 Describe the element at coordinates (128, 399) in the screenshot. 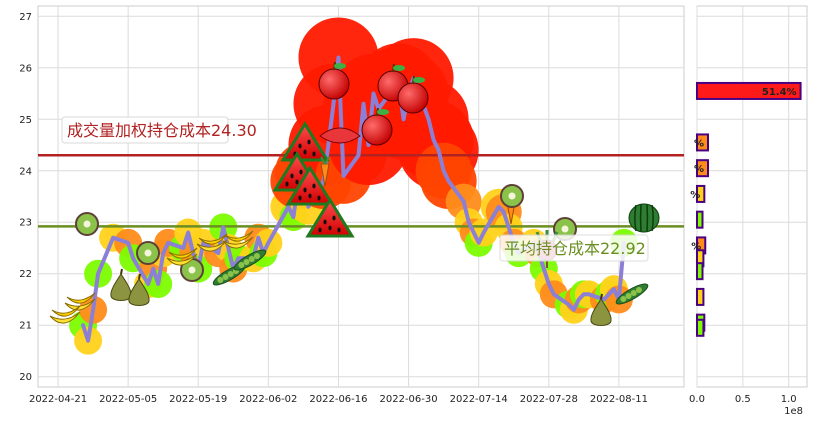

I see `x-tick-label: 2022-05-05` at that location.